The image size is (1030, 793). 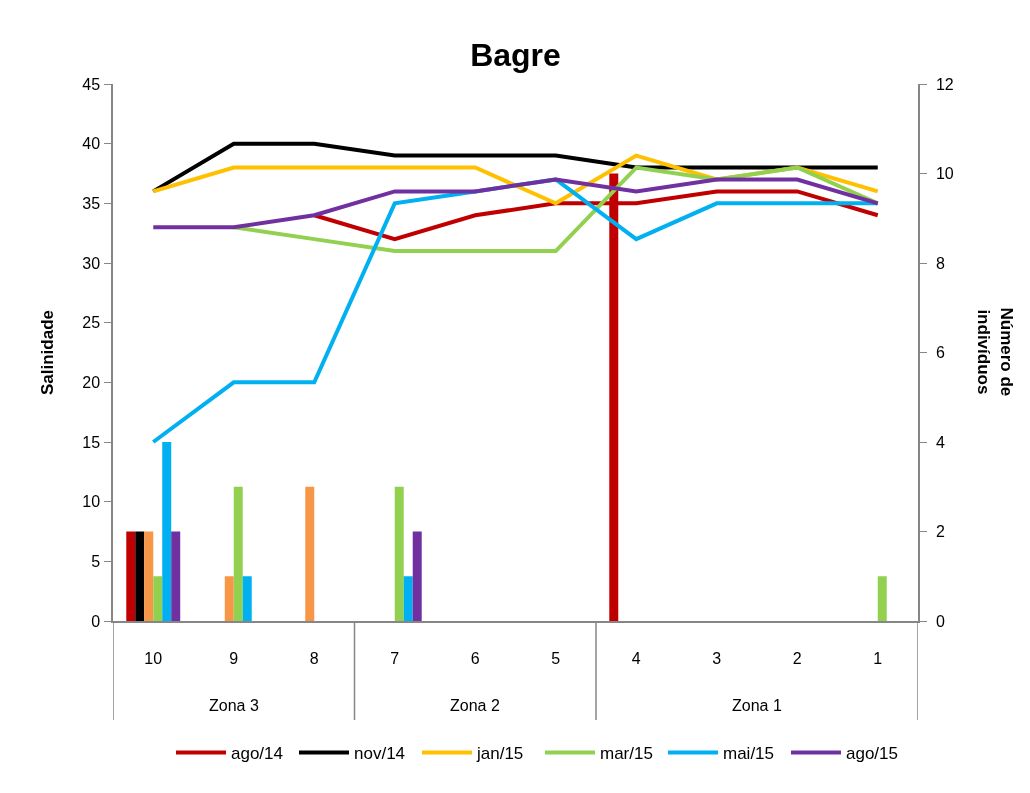 What do you see at coordinates (96, 561) in the screenshot?
I see `y-tick-label: 5` at bounding box center [96, 561].